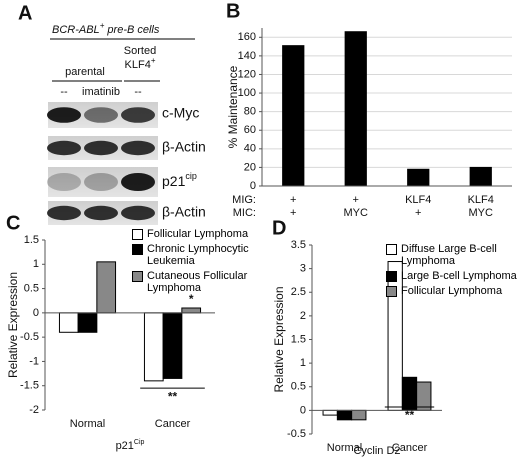  What do you see at coordinates (247, 37) in the screenshot?
I see `y-tick-label: 160` at bounding box center [247, 37].